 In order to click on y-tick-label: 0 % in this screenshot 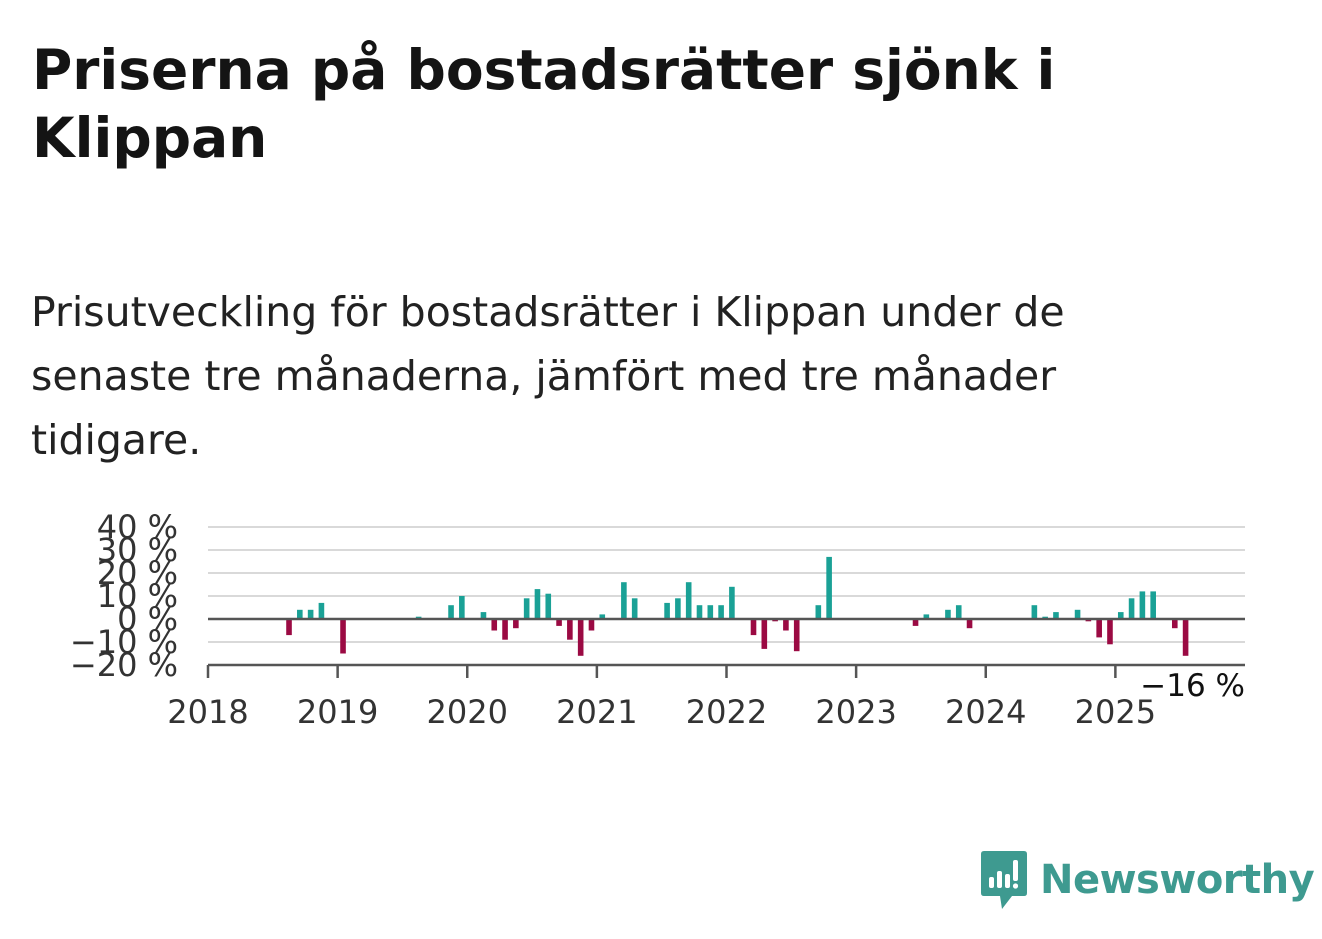, I will do `click(147, 619)`.